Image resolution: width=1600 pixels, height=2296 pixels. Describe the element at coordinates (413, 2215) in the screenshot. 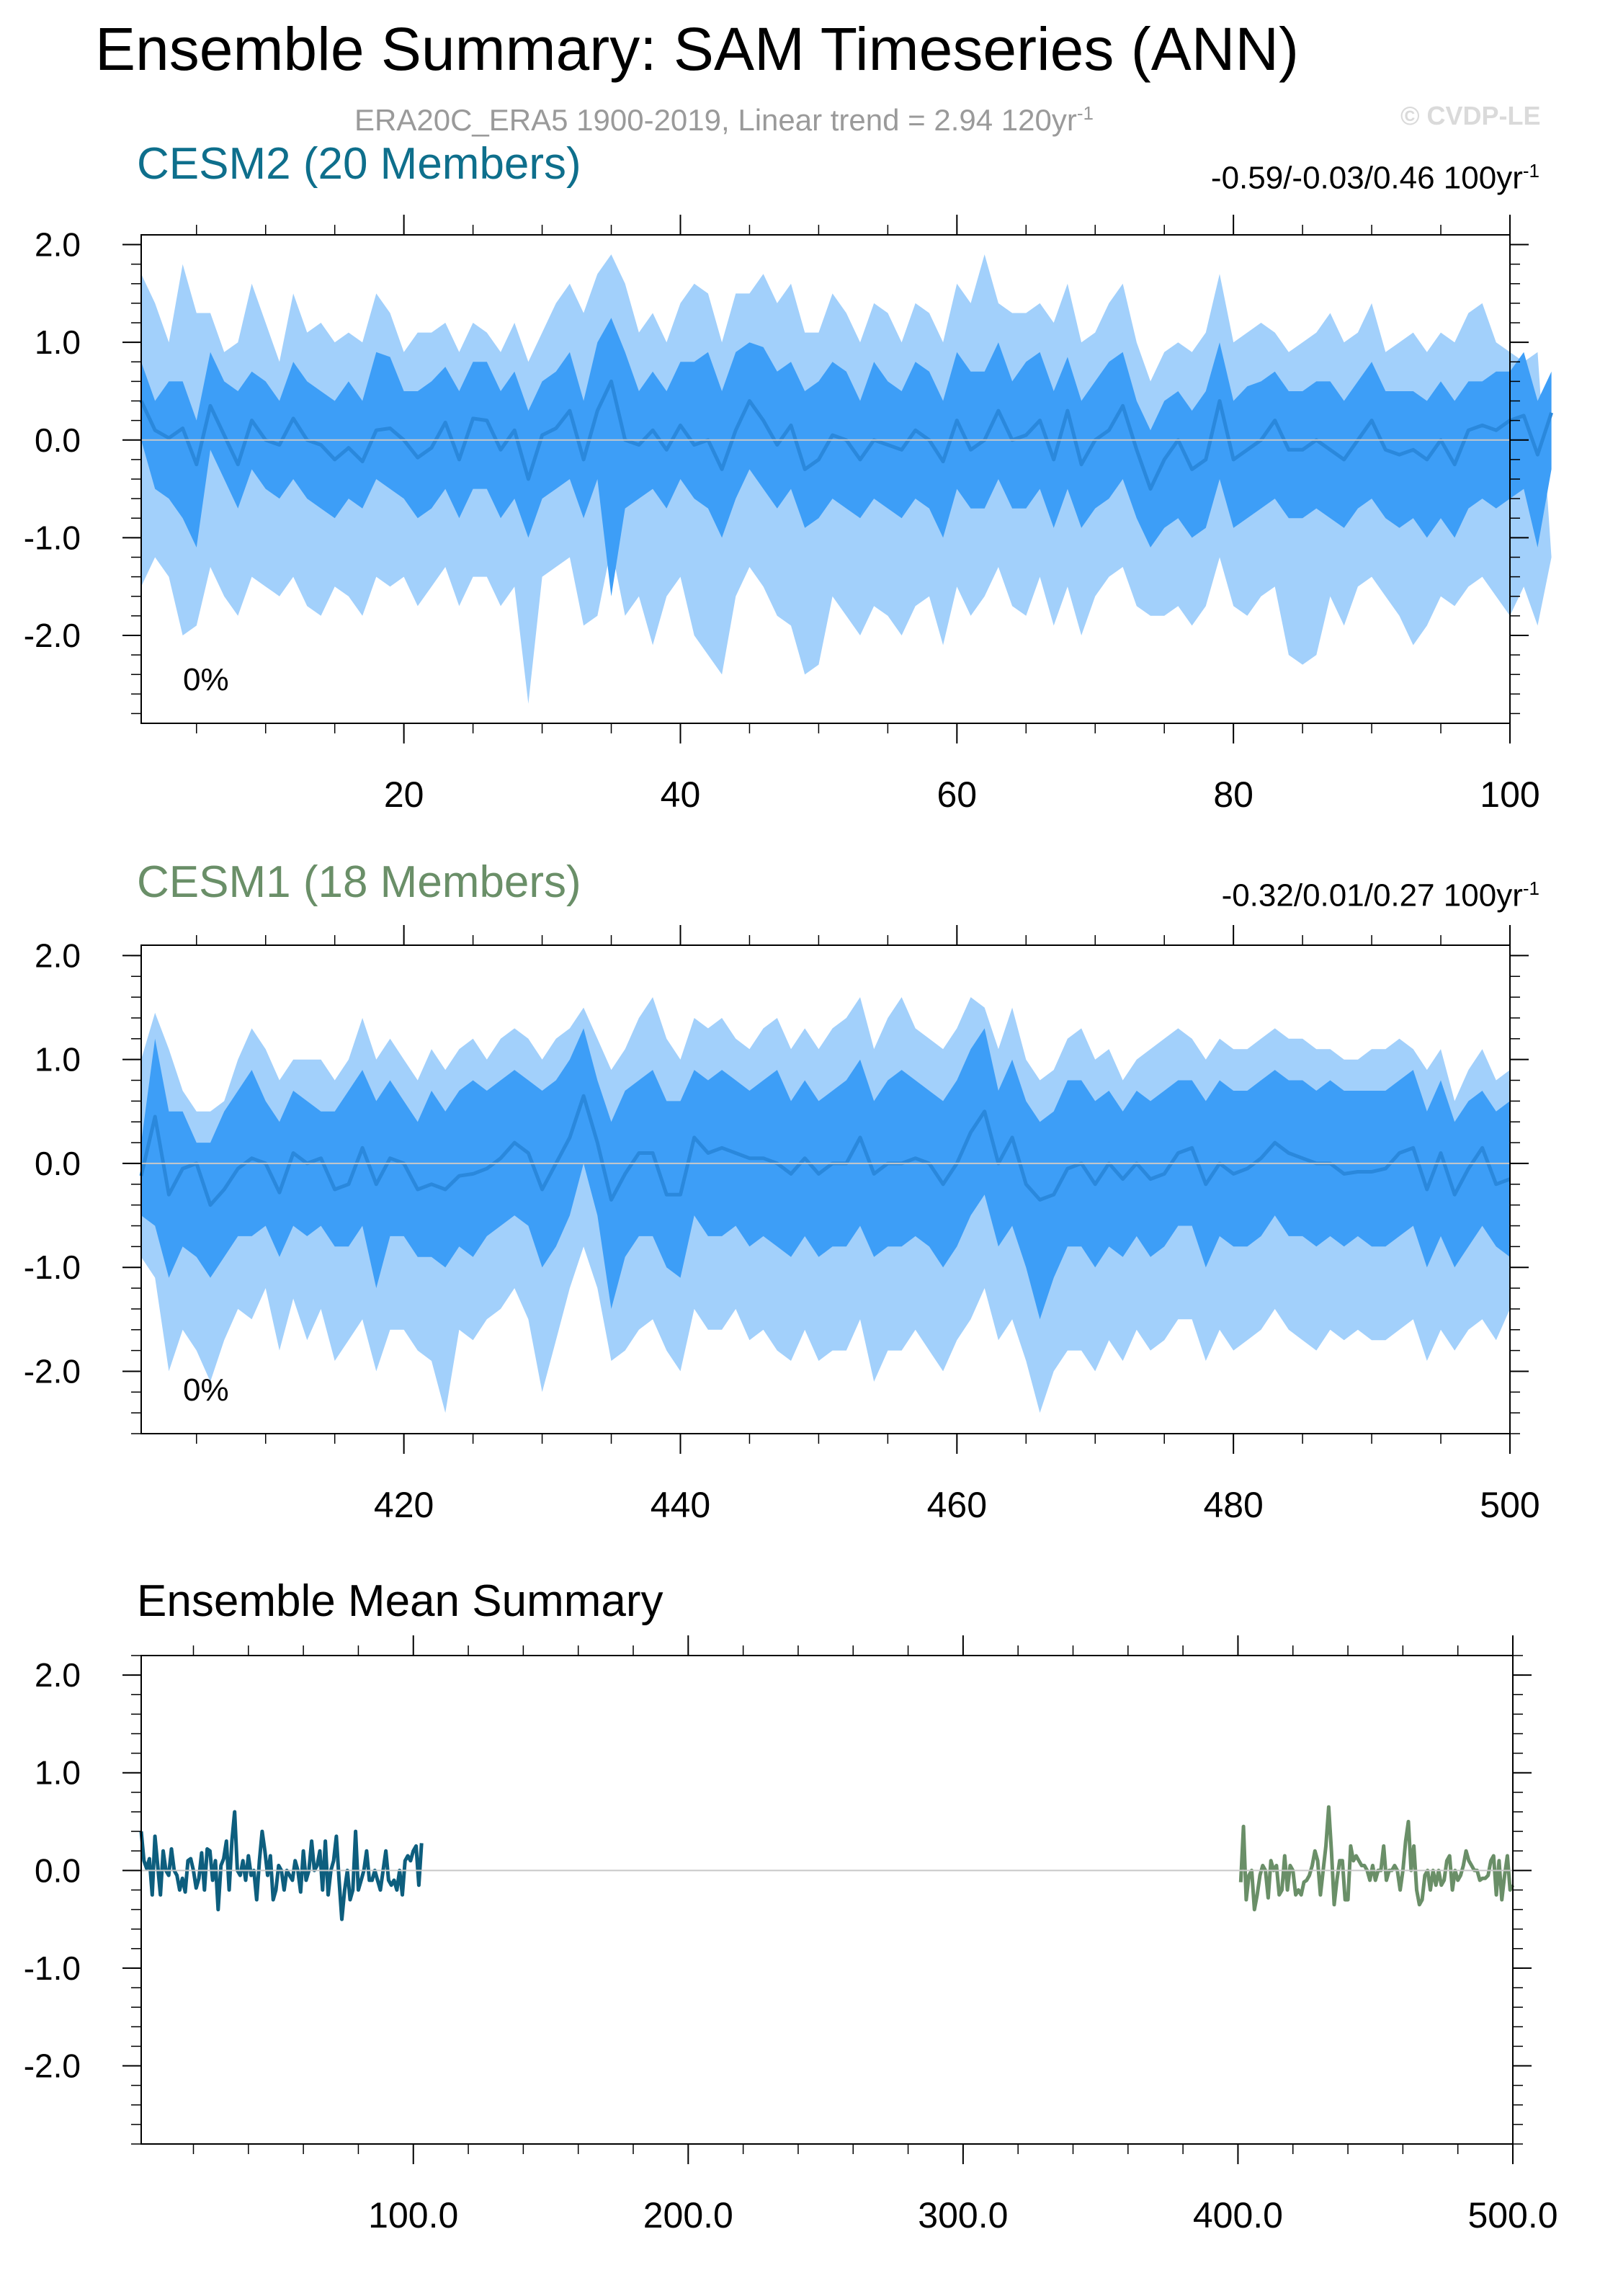

I see `panel-3-xtick-label: 100.0` at that location.